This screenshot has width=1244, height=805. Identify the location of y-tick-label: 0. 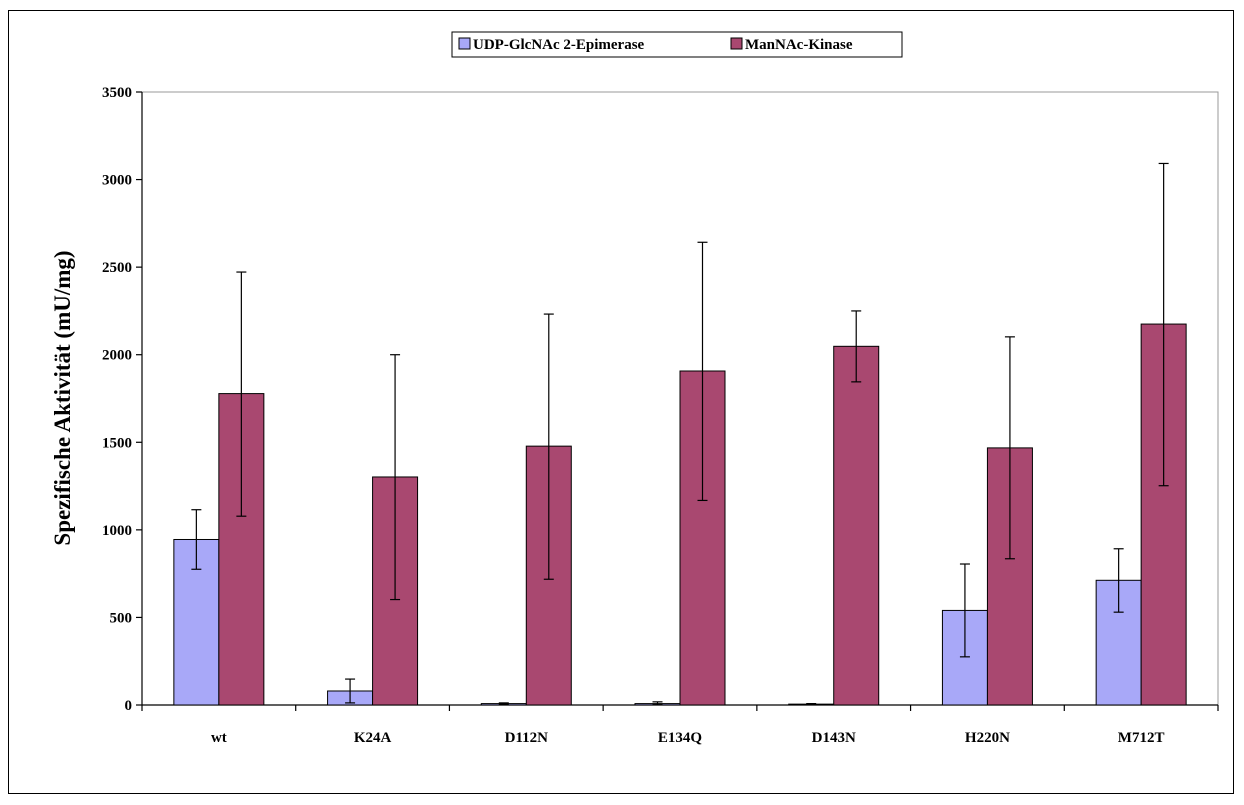
(129, 706).